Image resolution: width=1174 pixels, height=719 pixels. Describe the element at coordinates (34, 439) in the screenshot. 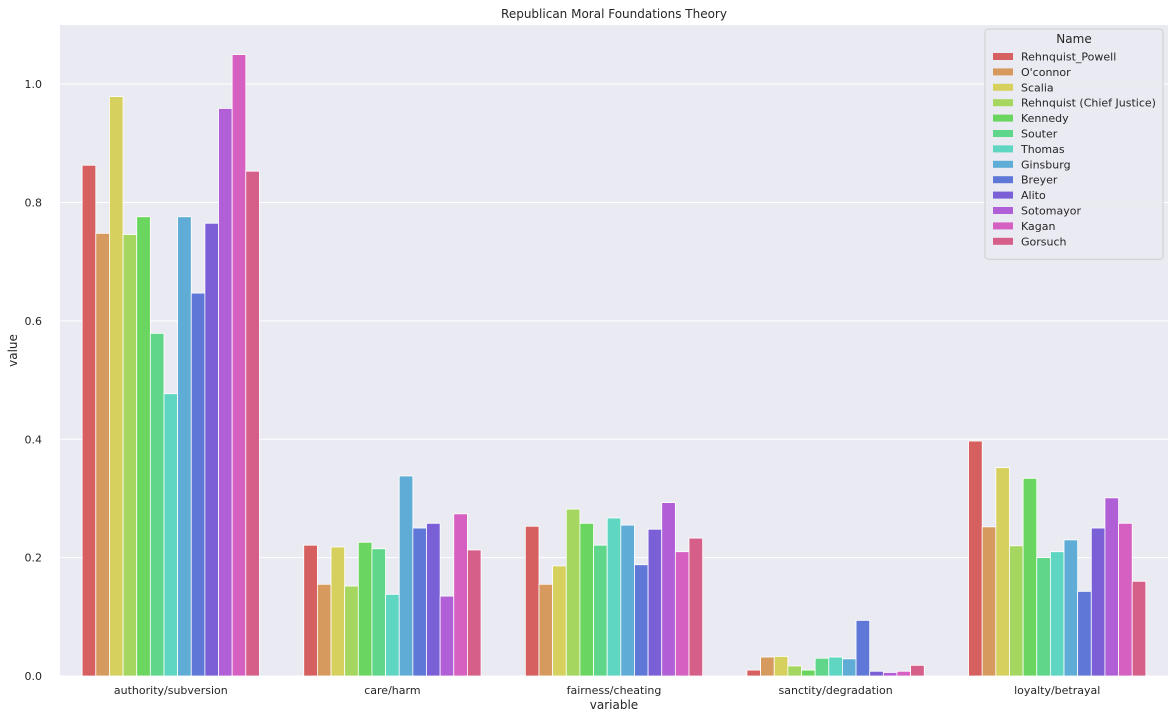

I see `y-tick-label: 0.4` at that location.